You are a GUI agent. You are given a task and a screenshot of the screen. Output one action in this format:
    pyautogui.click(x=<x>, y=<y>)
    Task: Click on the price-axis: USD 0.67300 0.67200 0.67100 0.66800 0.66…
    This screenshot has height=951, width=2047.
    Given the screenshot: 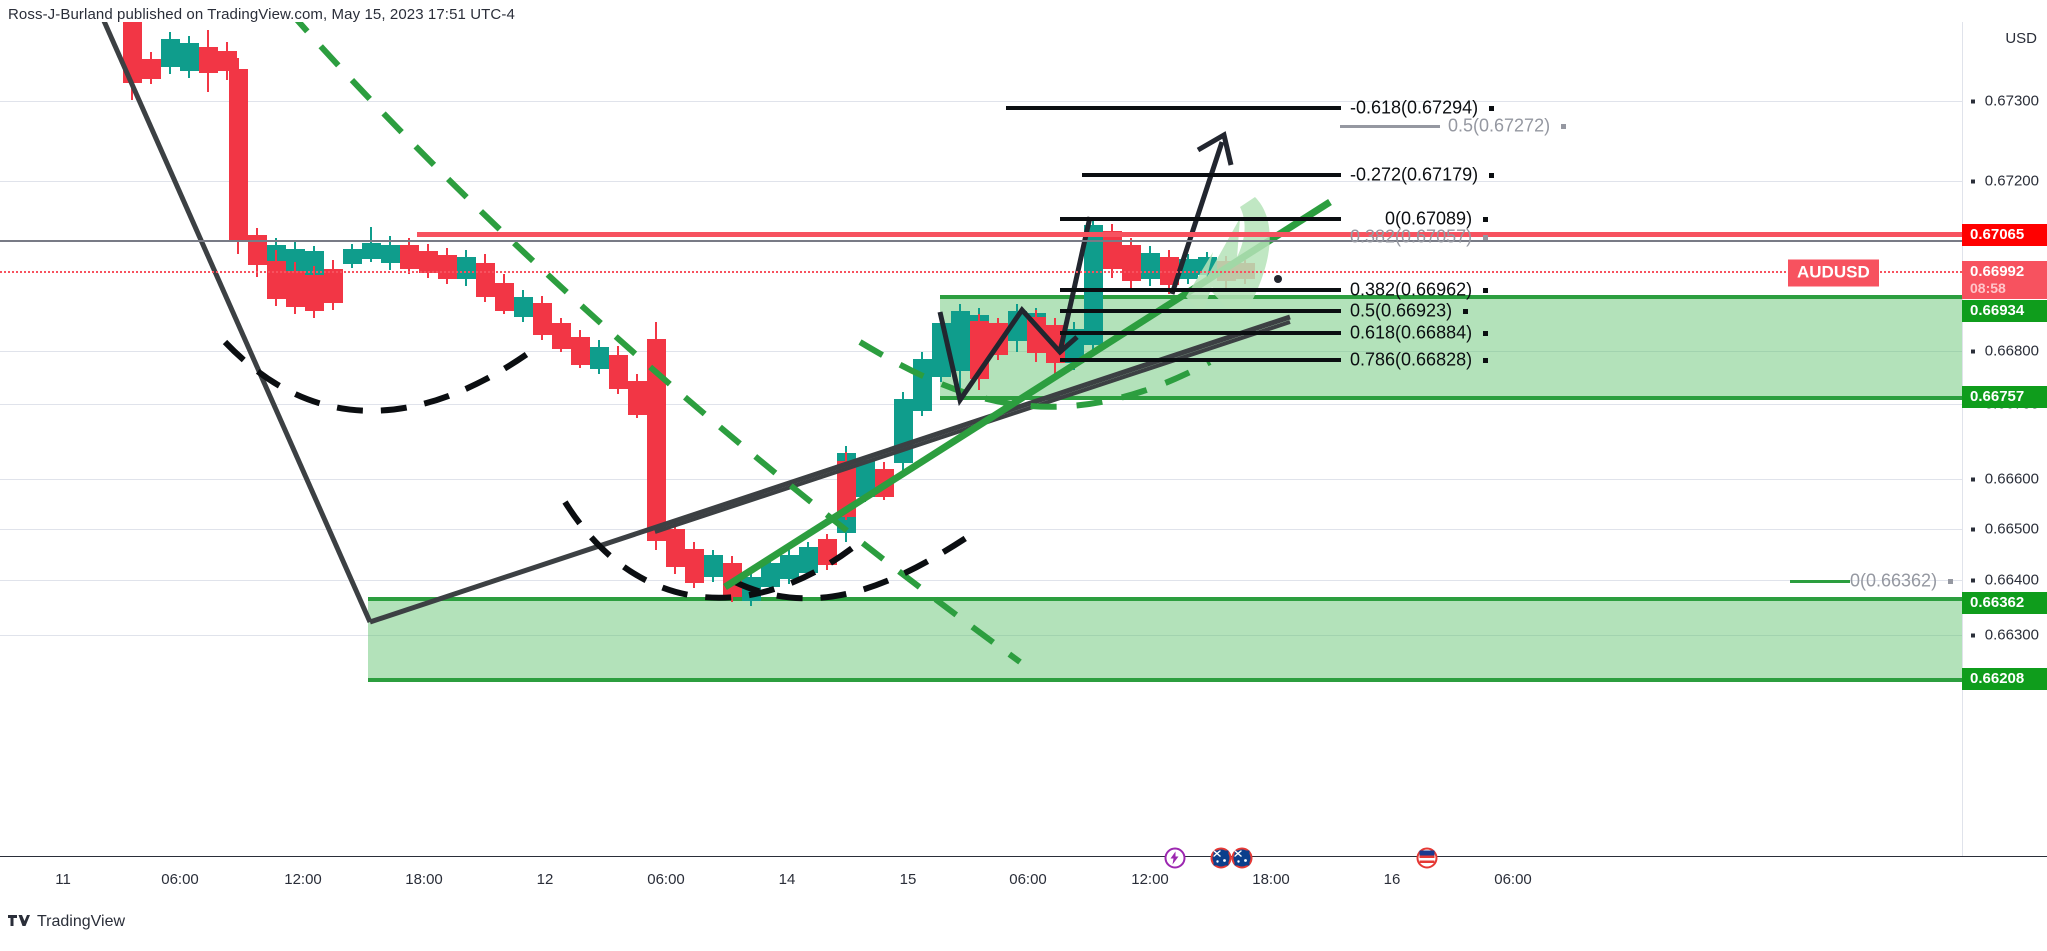 What is the action you would take?
    pyautogui.click(x=2004, y=439)
    